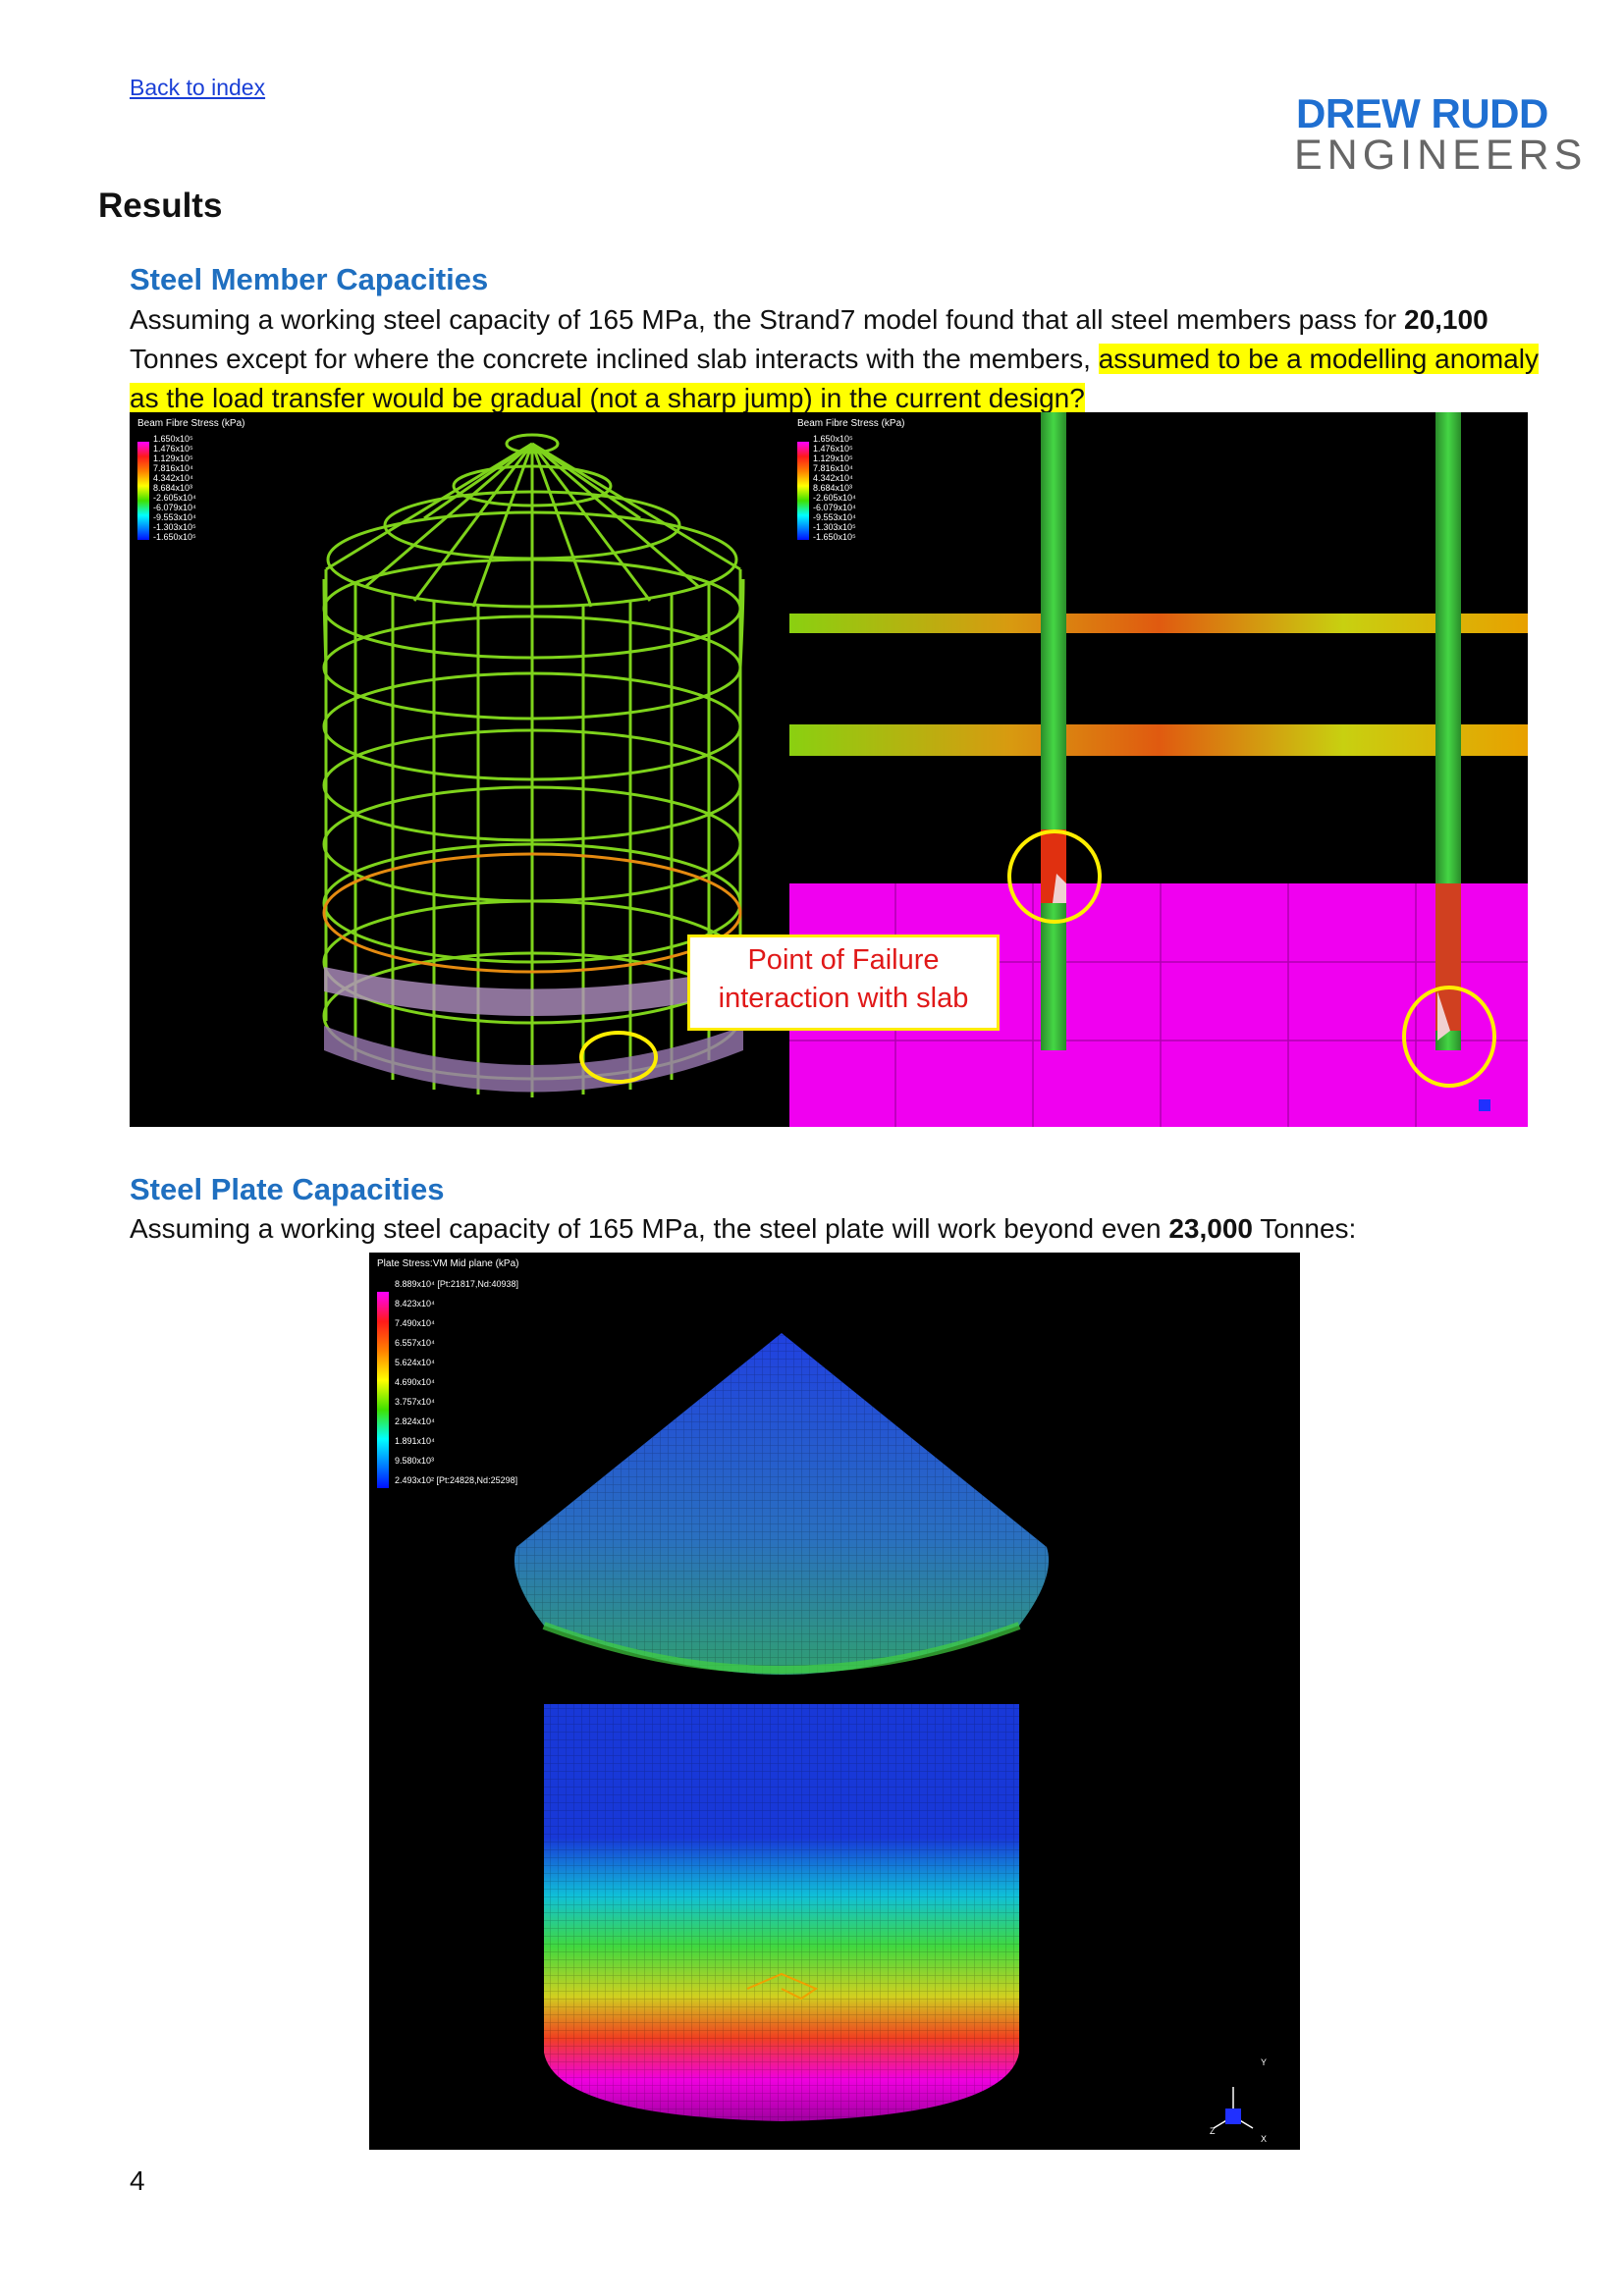 This screenshot has width=1624, height=2296. What do you see at coordinates (198, 87) in the screenshot?
I see `back-to-index-link: Back to index` at bounding box center [198, 87].